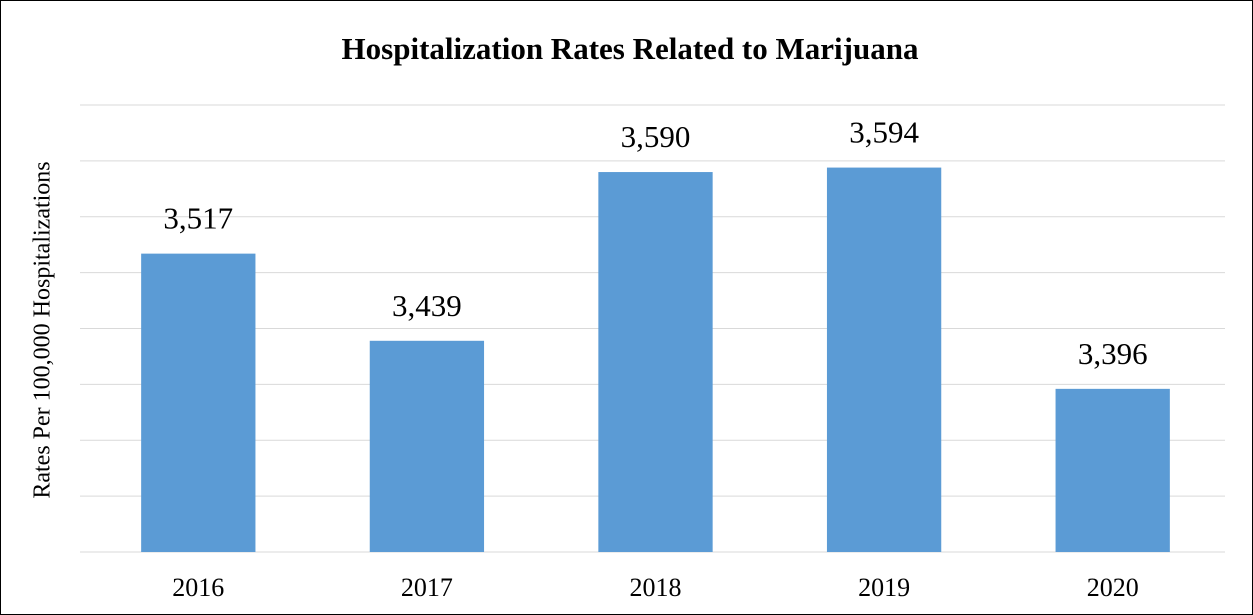 The height and width of the screenshot is (615, 1253). Describe the element at coordinates (884, 132) in the screenshot. I see `value-label: 3,594` at that location.